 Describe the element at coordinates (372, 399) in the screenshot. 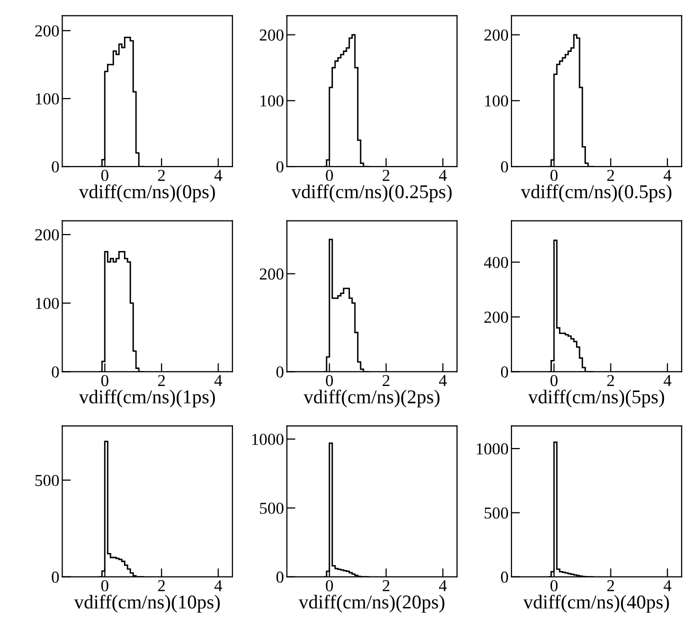

I see `x-axis-title: vdiff(cm/ns)(2ps)` at that location.